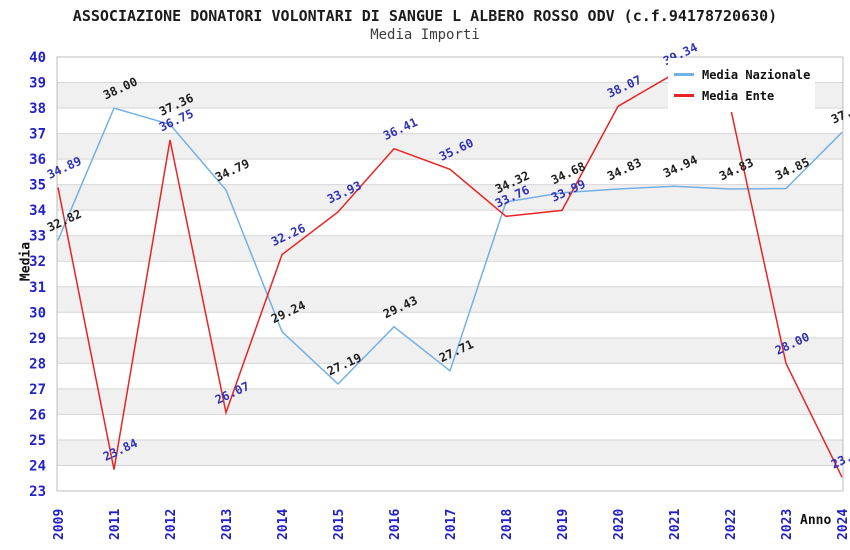 The height and width of the screenshot is (550, 850). I want to click on y-tick-label: 25, so click(37, 441).